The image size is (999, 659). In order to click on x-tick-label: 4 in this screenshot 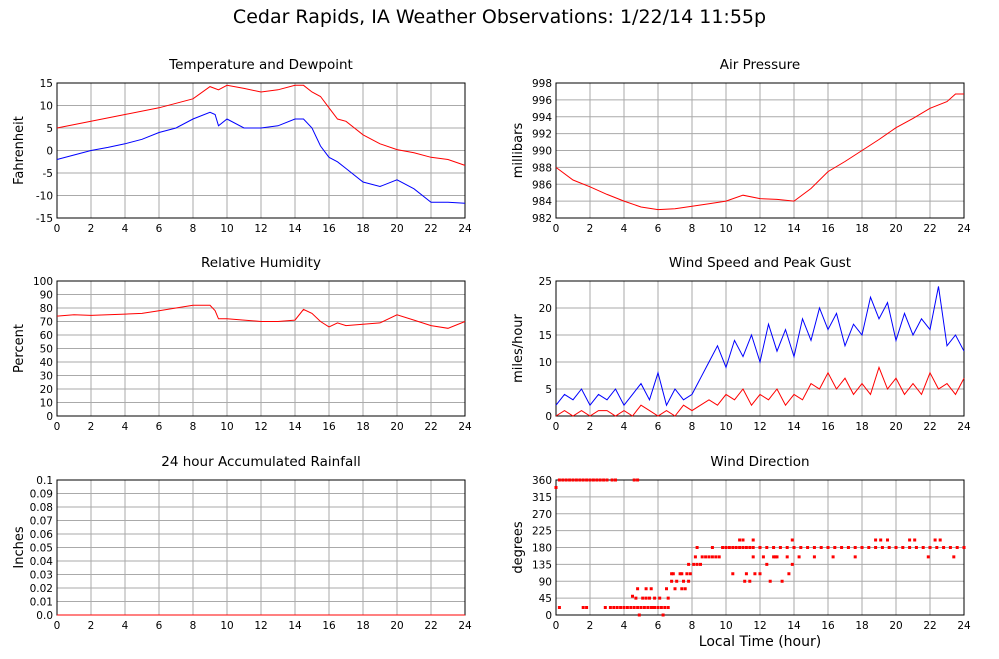, I will do `click(125, 626)`.